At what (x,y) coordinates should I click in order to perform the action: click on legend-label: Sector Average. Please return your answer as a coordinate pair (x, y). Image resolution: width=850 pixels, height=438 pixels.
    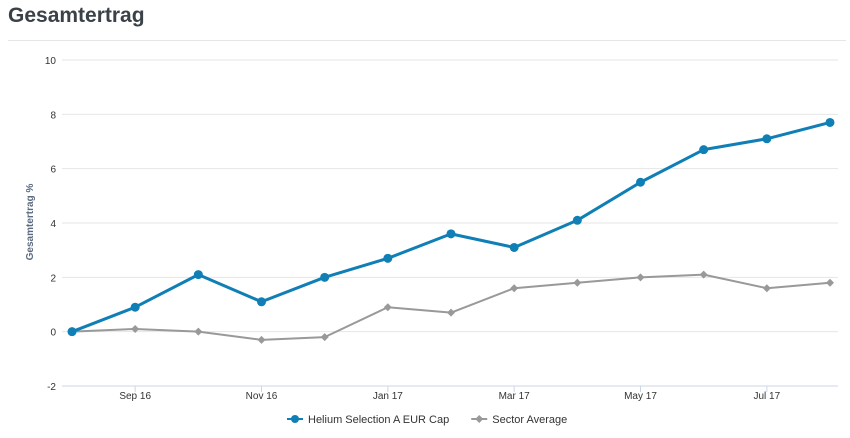
    Looking at the image, I should click on (529, 420).